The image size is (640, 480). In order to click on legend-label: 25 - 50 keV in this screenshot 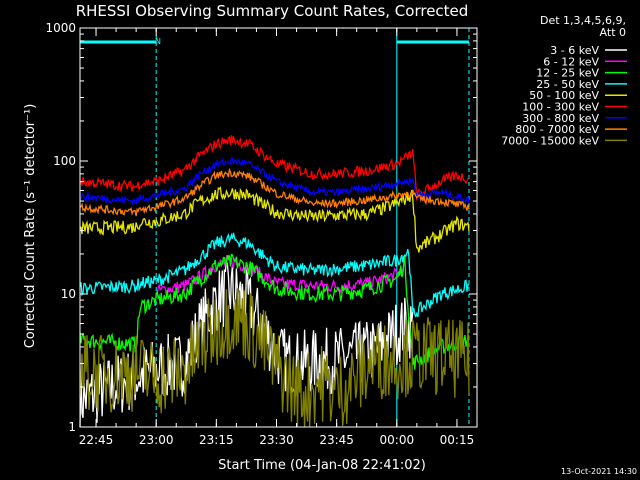, I will do `click(567, 84)`.